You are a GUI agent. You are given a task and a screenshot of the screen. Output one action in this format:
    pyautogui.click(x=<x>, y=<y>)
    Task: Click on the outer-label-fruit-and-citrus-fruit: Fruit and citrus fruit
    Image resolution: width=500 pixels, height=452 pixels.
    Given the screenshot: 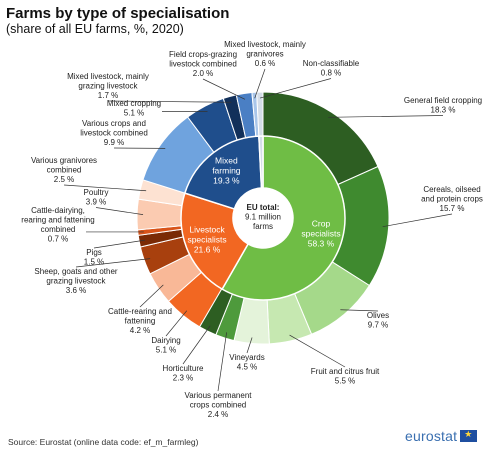 What is the action you would take?
    pyautogui.click(x=345, y=371)
    